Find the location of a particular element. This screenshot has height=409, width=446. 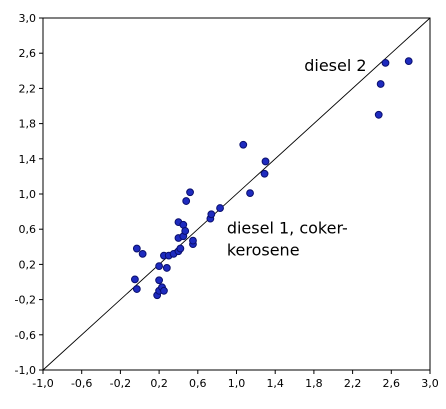

y-tick-label: 0,6 is located at coordinates (28, 229).